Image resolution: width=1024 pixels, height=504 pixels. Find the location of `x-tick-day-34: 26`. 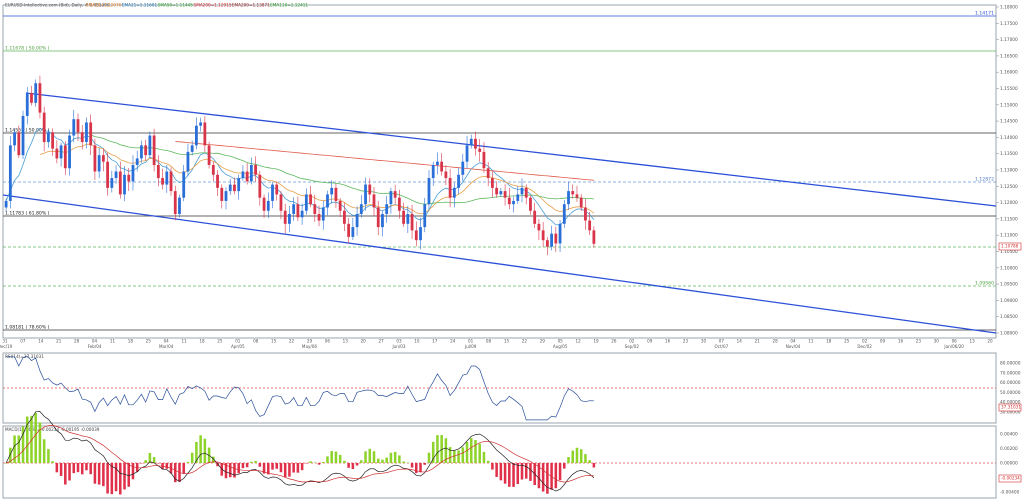

x-tick-day-34: 26 is located at coordinates (614, 341).